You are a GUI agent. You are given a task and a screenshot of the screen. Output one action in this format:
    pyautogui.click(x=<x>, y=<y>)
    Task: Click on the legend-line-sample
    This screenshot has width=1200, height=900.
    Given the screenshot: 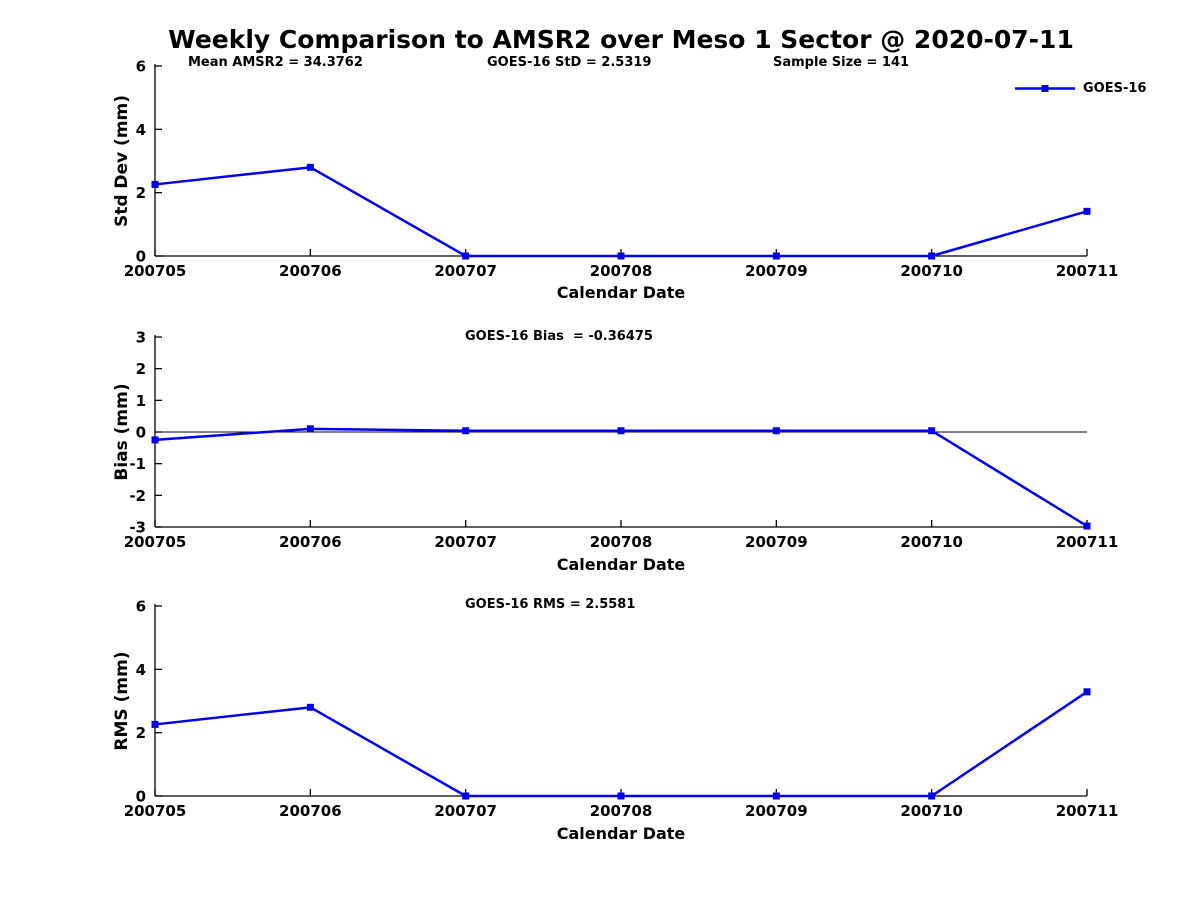 What is the action you would take?
    pyautogui.click(x=1045, y=88)
    